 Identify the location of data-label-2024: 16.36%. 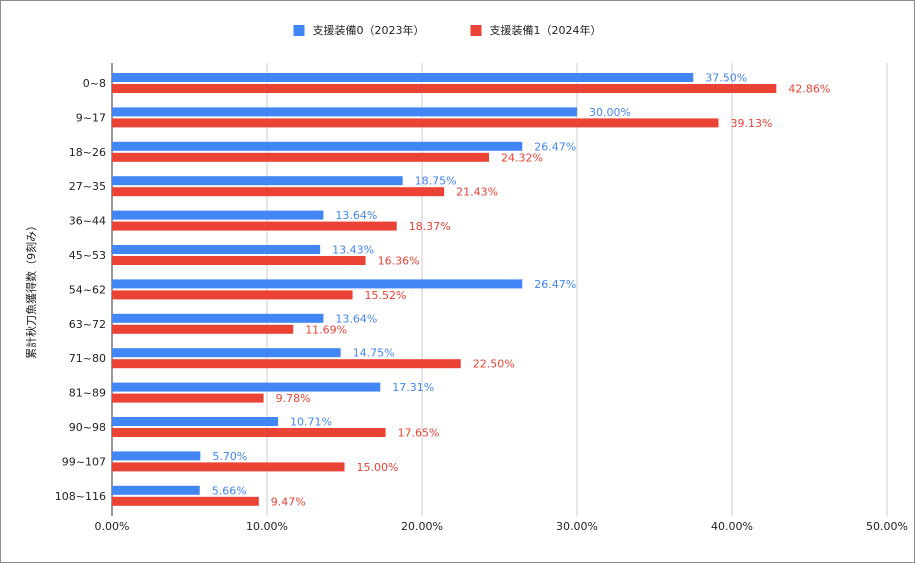
(399, 261).